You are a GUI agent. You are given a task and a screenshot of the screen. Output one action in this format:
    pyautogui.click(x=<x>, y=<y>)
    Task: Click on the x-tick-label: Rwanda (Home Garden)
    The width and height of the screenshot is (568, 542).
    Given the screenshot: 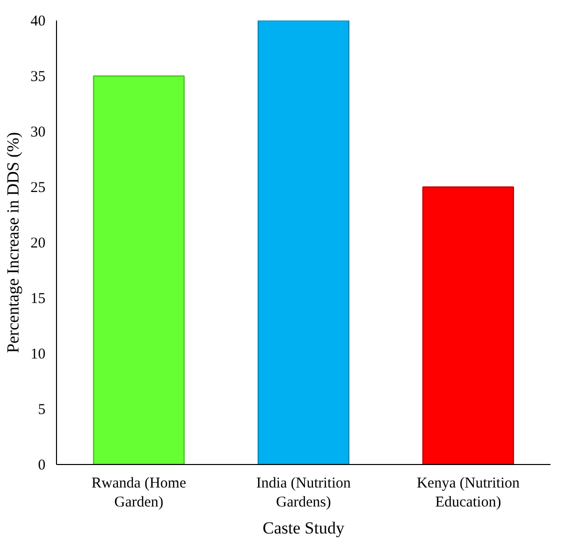 What is the action you would take?
    pyautogui.click(x=139, y=493)
    